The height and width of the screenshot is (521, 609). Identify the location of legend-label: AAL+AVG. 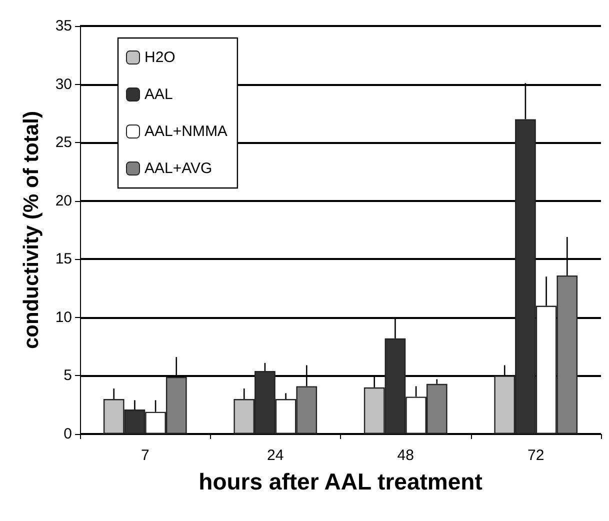
(178, 168).